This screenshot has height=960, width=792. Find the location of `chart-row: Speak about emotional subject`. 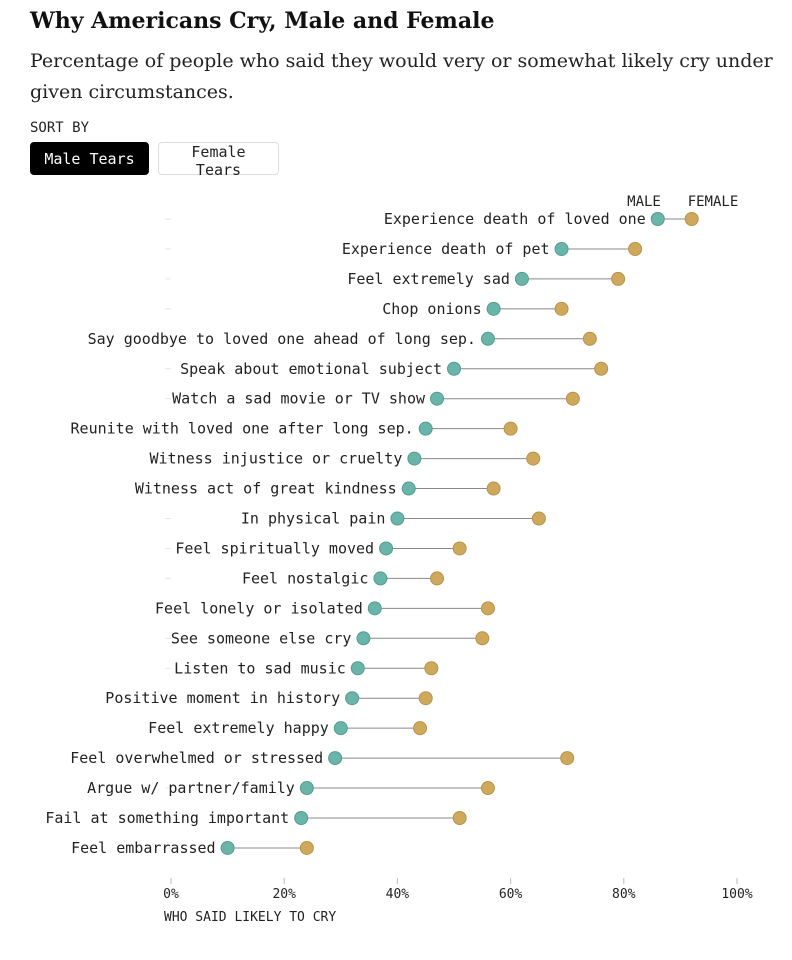

chart-row: Speak about emotional subject is located at coordinates (387, 369).